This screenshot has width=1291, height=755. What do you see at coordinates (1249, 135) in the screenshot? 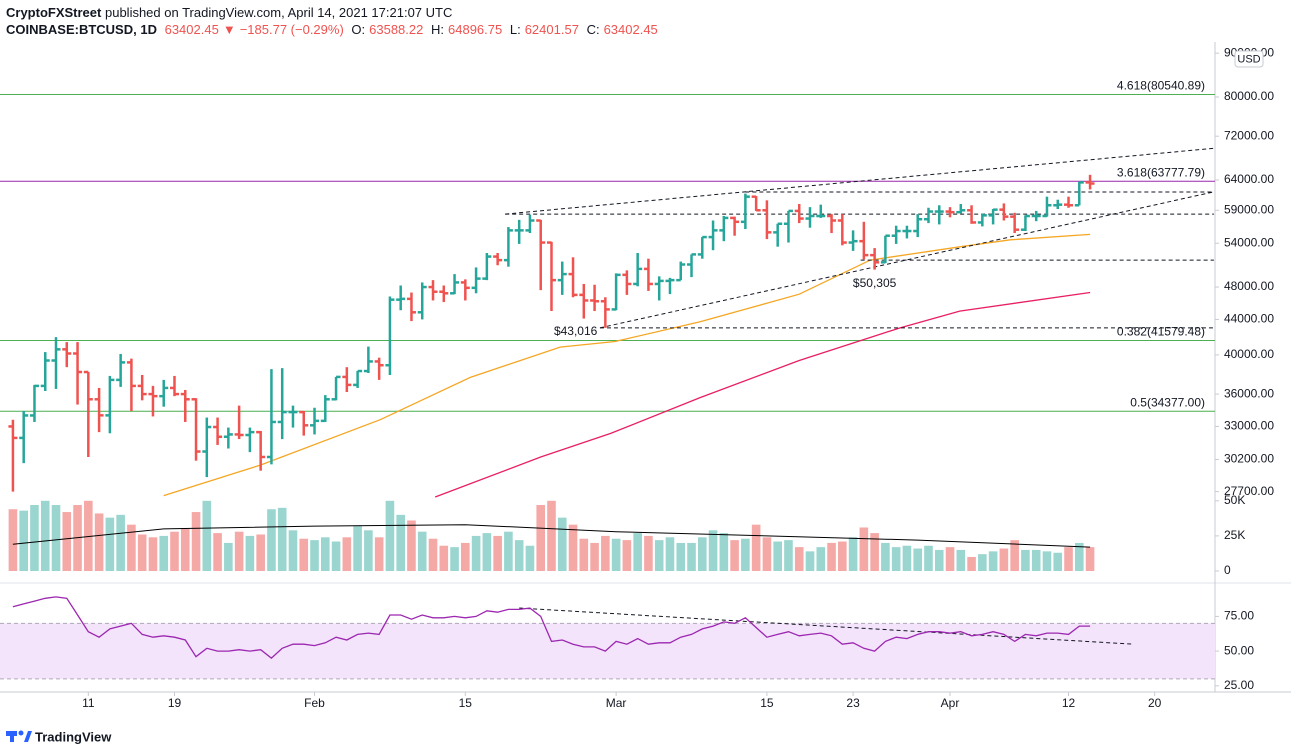
I see `y-tick-label: 72000.00` at bounding box center [1249, 135].